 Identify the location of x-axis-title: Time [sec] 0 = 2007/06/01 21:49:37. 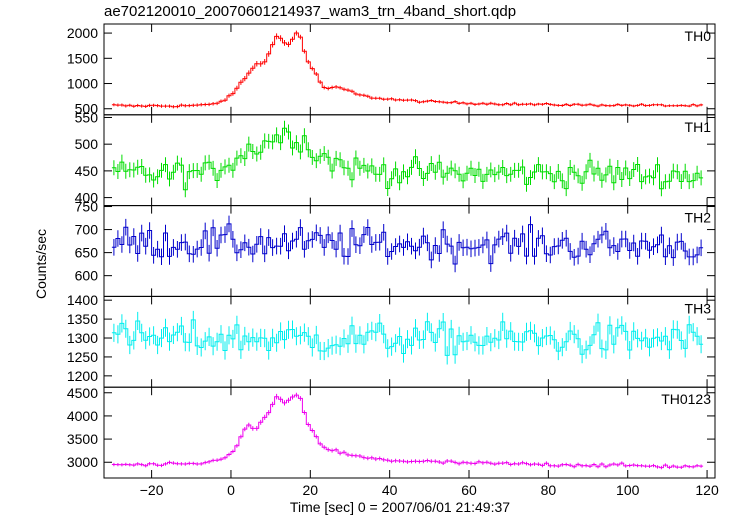
(400, 507).